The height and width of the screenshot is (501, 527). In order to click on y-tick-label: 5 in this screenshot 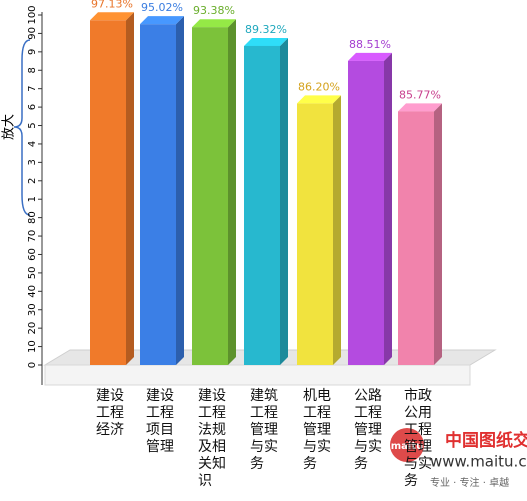, I will do `click(32, 125)`.